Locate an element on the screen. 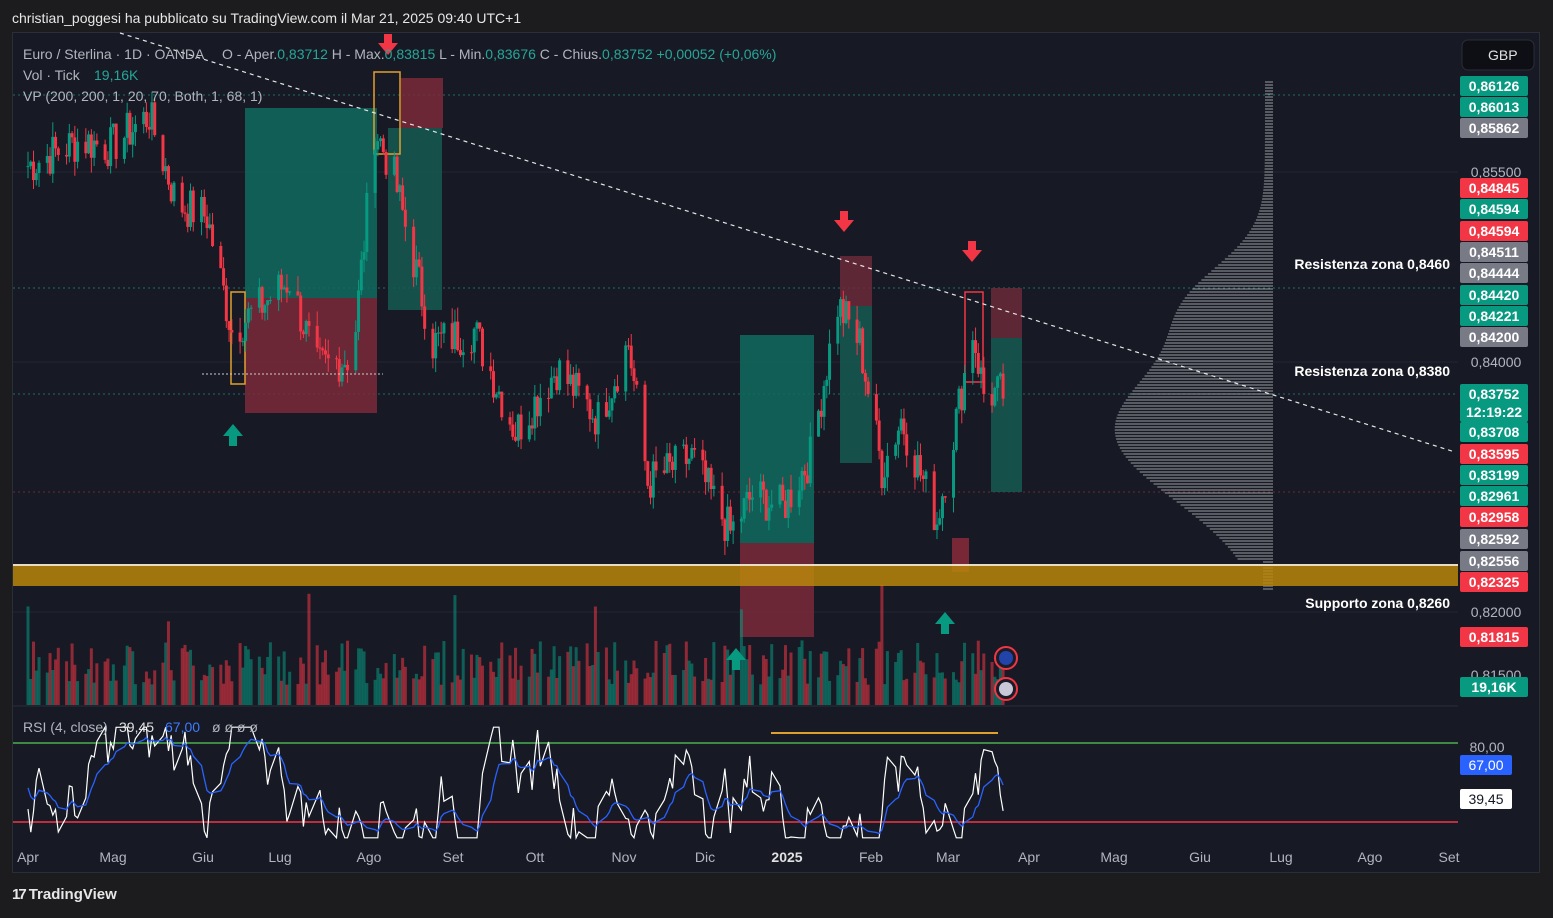  up-arrow-icon is located at coordinates (945, 623).